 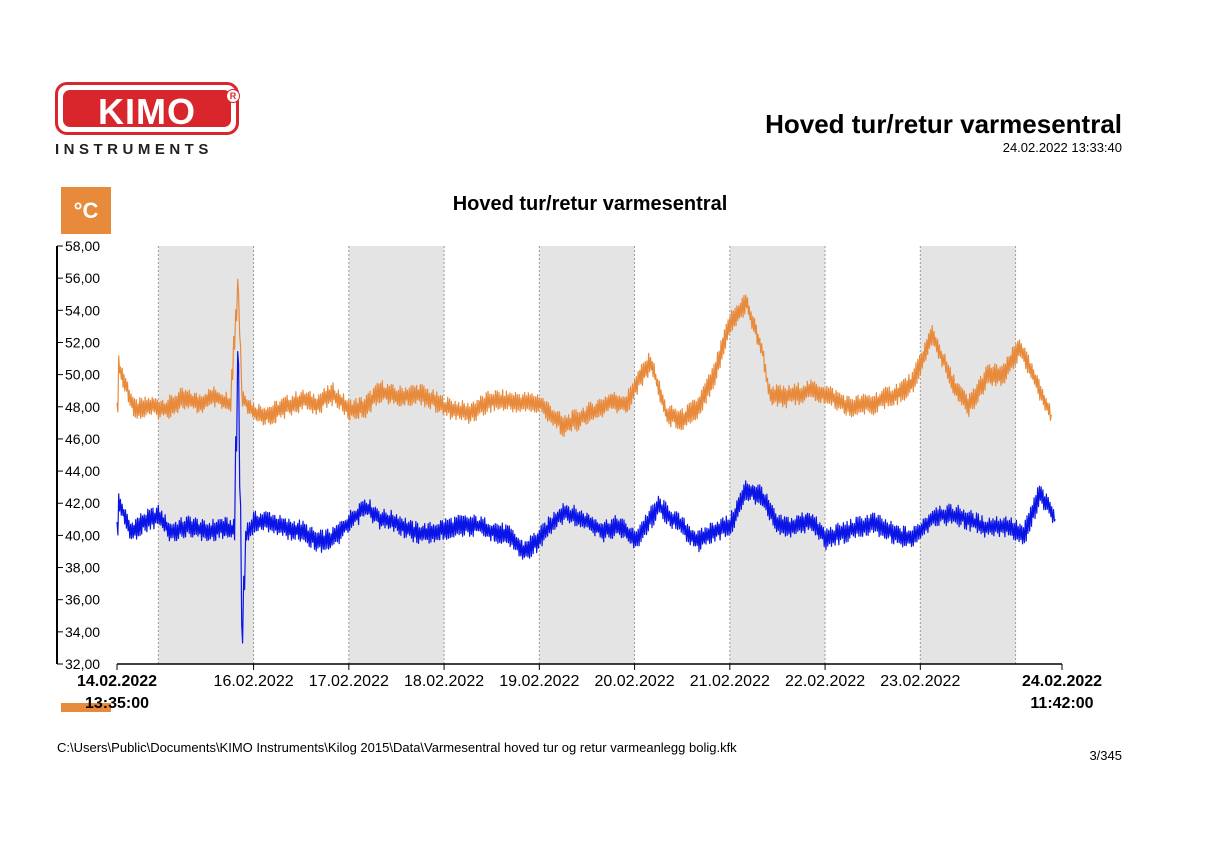 I want to click on x-tick-label: 21.02.2022, so click(x=730, y=681).